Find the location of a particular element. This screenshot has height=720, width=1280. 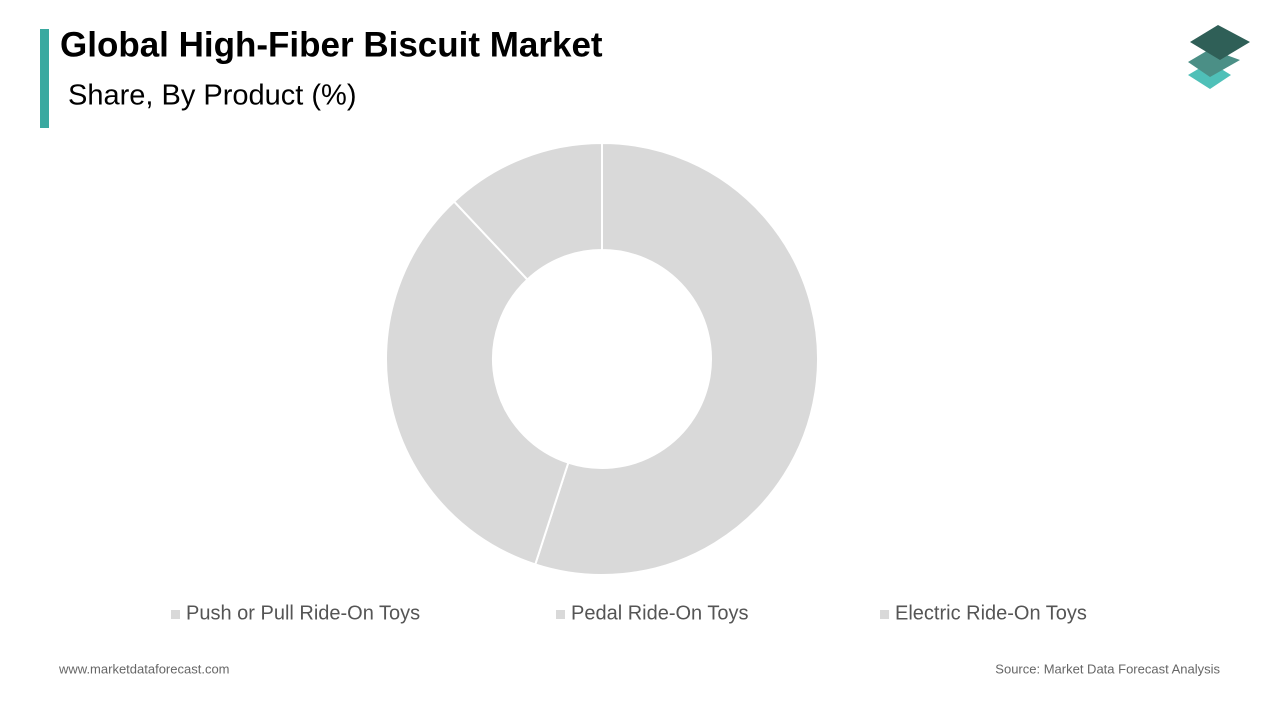

legend-label: Pedal Ride-On Toys is located at coordinates (660, 613).